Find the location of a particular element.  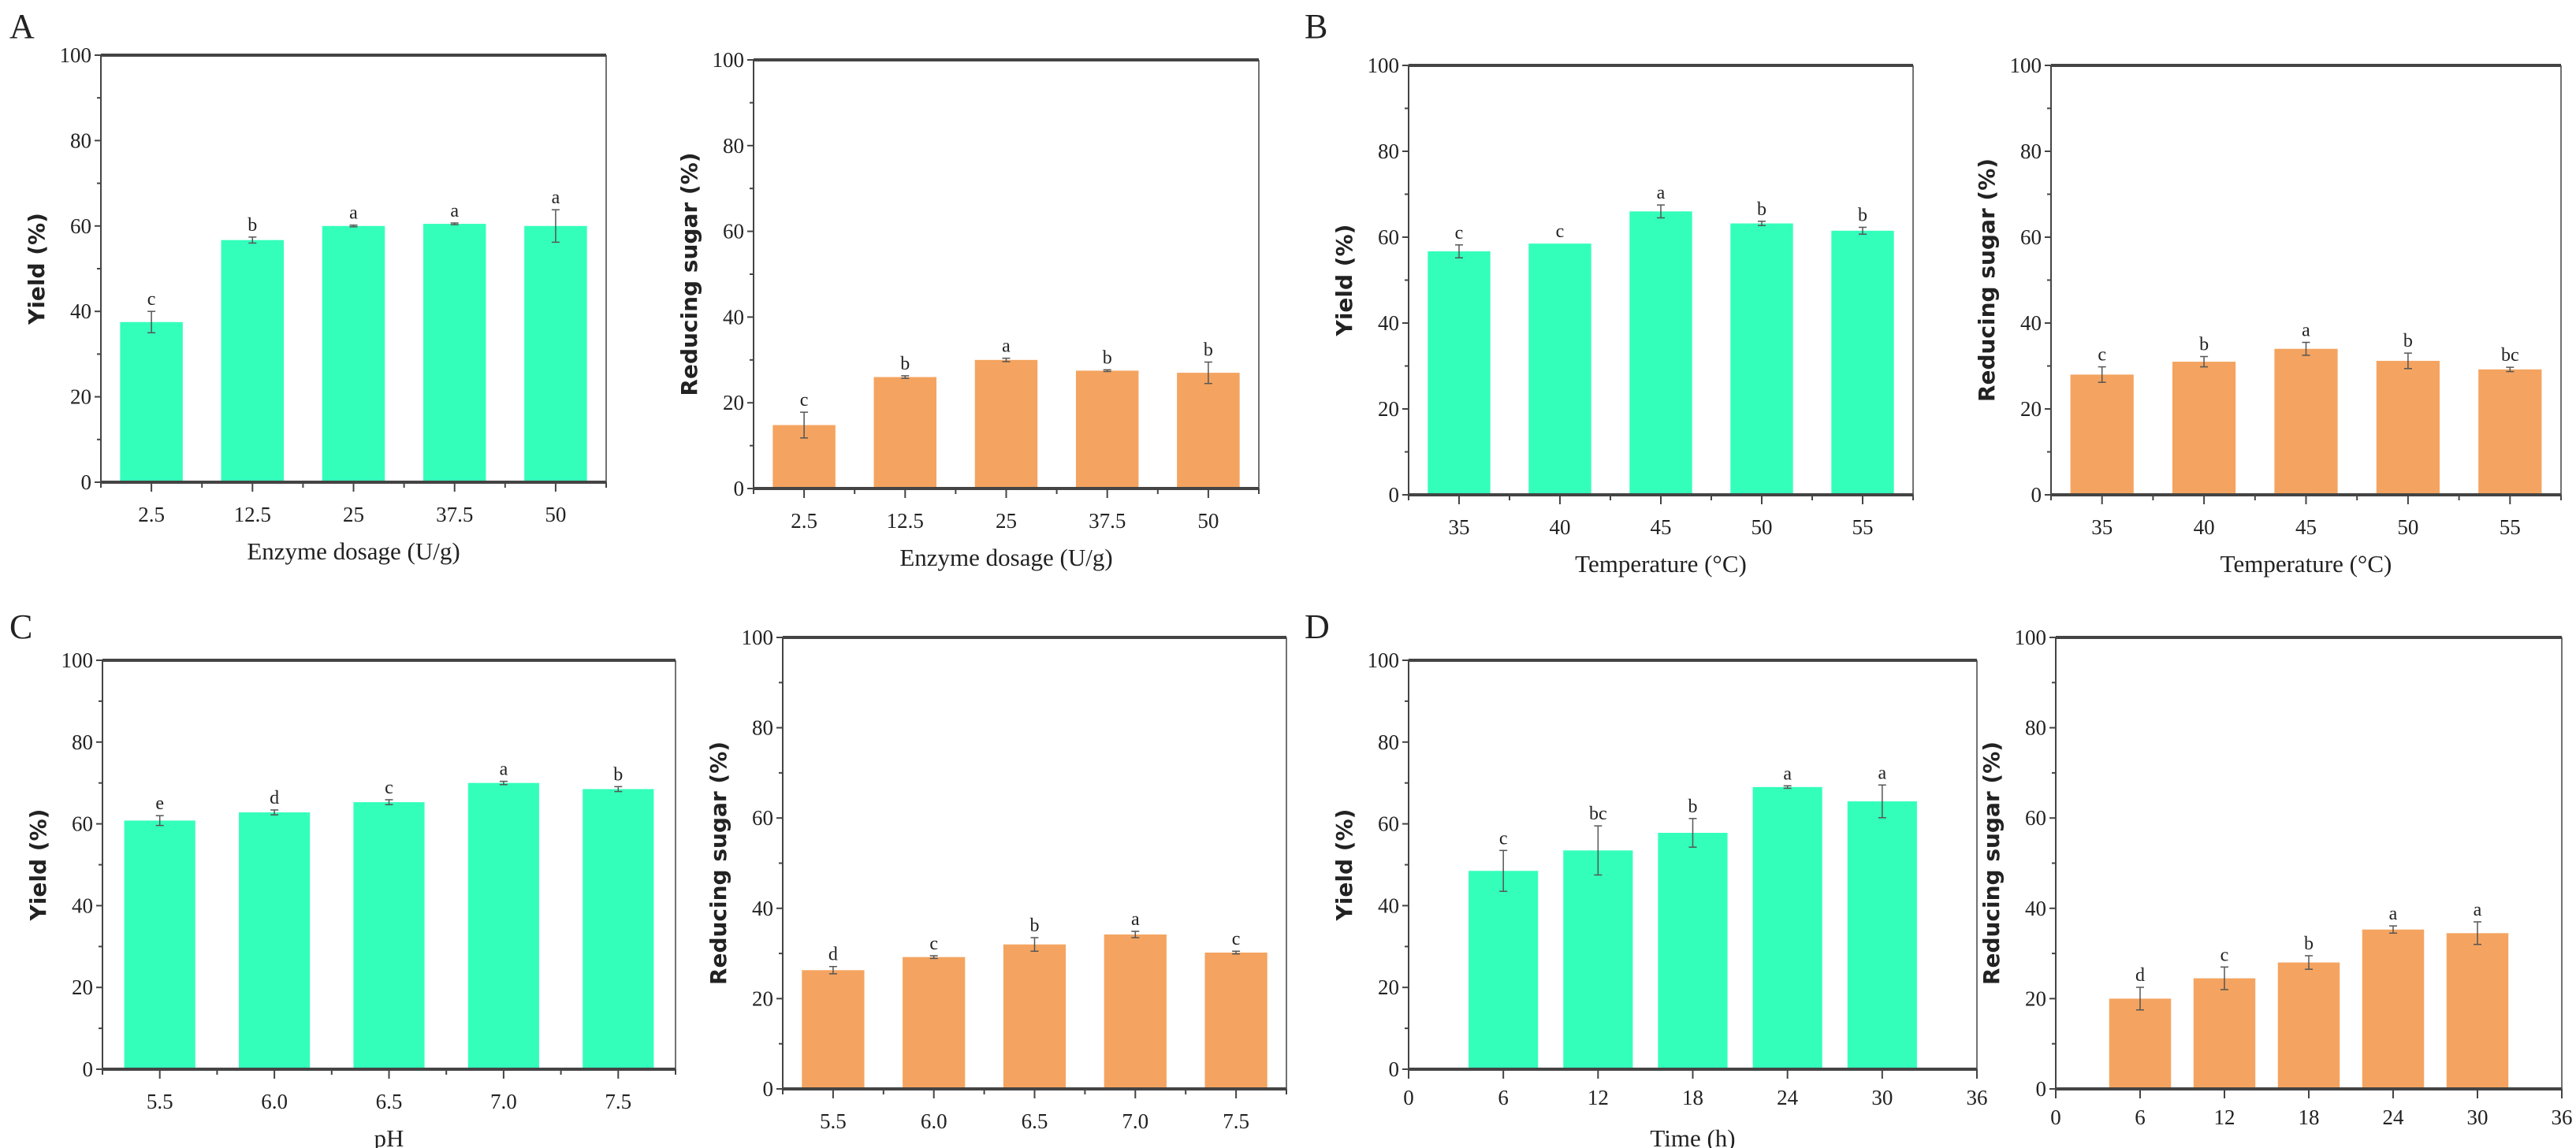

x-tick-label: 24 is located at coordinates (1788, 1097).